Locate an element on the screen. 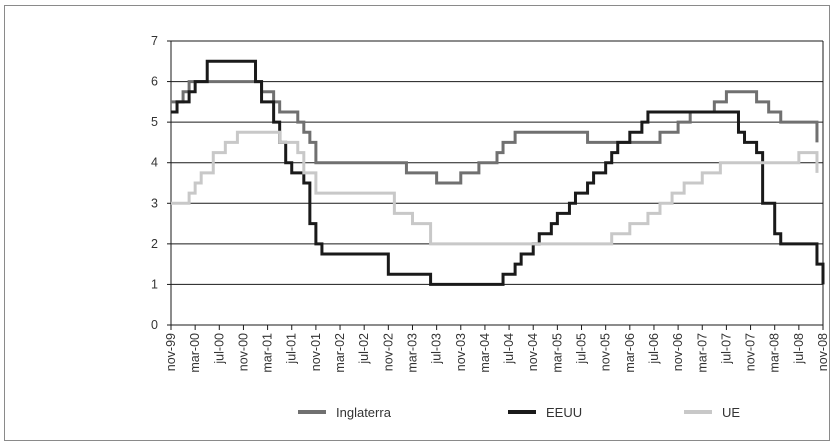 The width and height of the screenshot is (834, 444). x-tick-label: nov-03 is located at coordinates (461, 352).